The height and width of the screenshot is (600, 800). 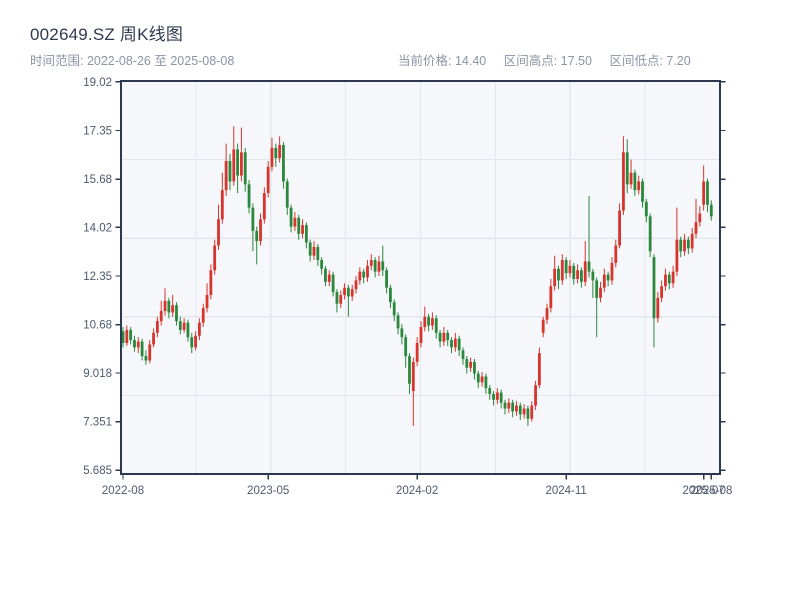 What do you see at coordinates (704, 491) in the screenshot?
I see `x-axis-tick-label: 2025-07` at bounding box center [704, 491].